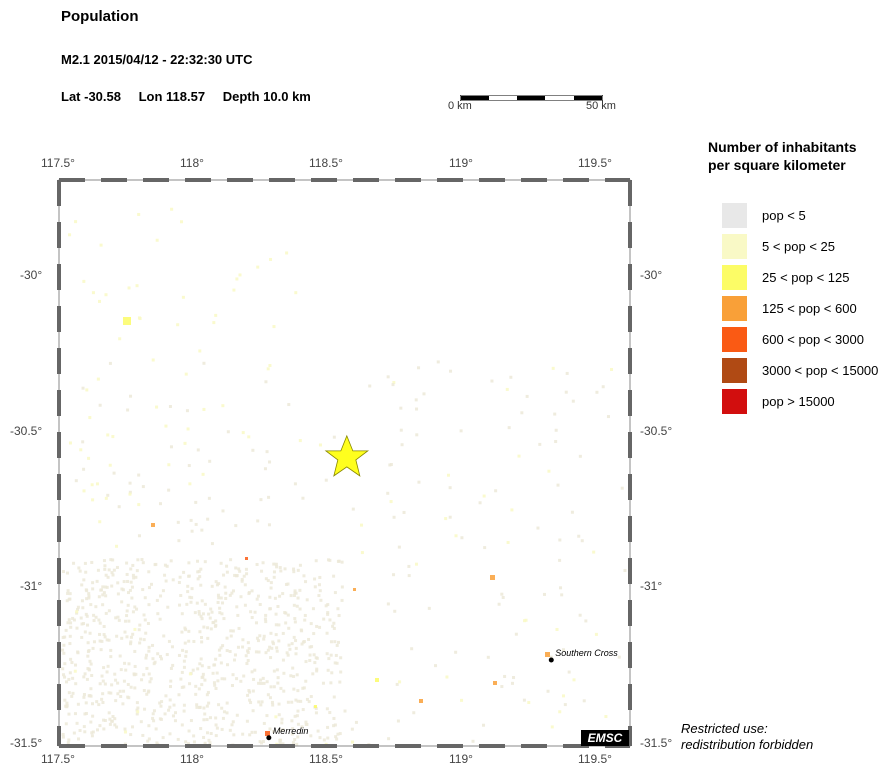 The image size is (894, 777). I want to click on town-label-southern-cross: Southern Cross, so click(586, 653).